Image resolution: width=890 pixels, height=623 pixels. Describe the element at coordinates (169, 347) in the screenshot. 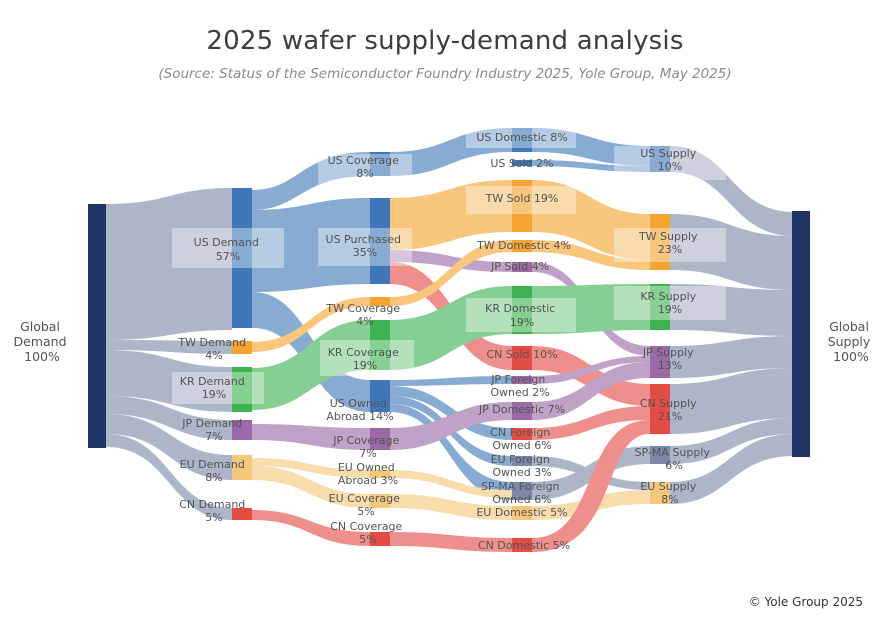

I see `flow-global-to-tw-demand` at that location.